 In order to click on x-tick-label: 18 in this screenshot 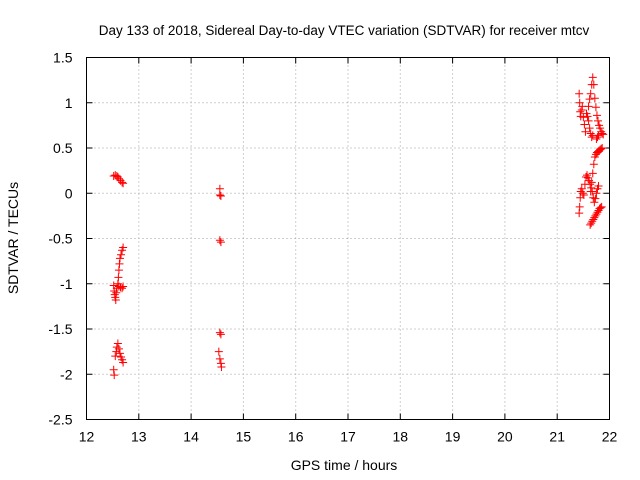, I will do `click(401, 437)`.